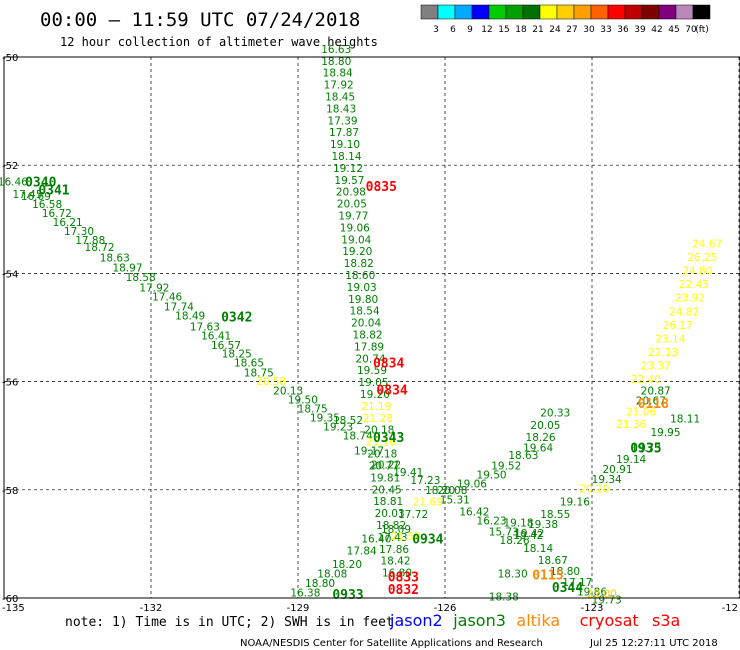 The width and height of the screenshot is (740, 650). Describe the element at coordinates (453, 30) in the screenshot. I see `colorbar-label: 6` at that location.